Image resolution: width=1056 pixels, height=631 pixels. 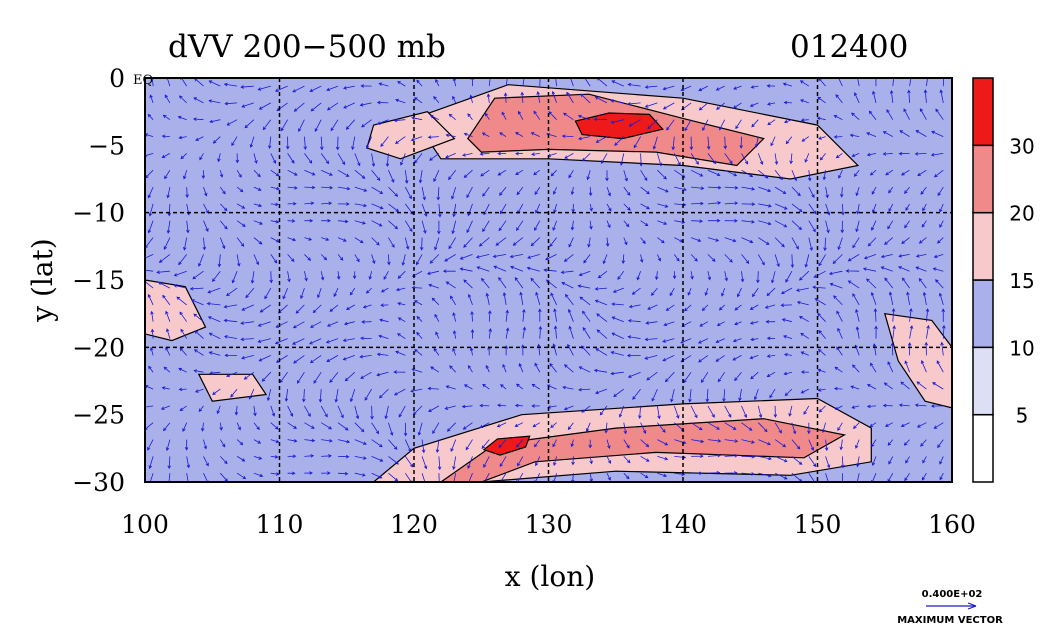 I want to click on colorbar-label: 10, so click(x=1021, y=348).